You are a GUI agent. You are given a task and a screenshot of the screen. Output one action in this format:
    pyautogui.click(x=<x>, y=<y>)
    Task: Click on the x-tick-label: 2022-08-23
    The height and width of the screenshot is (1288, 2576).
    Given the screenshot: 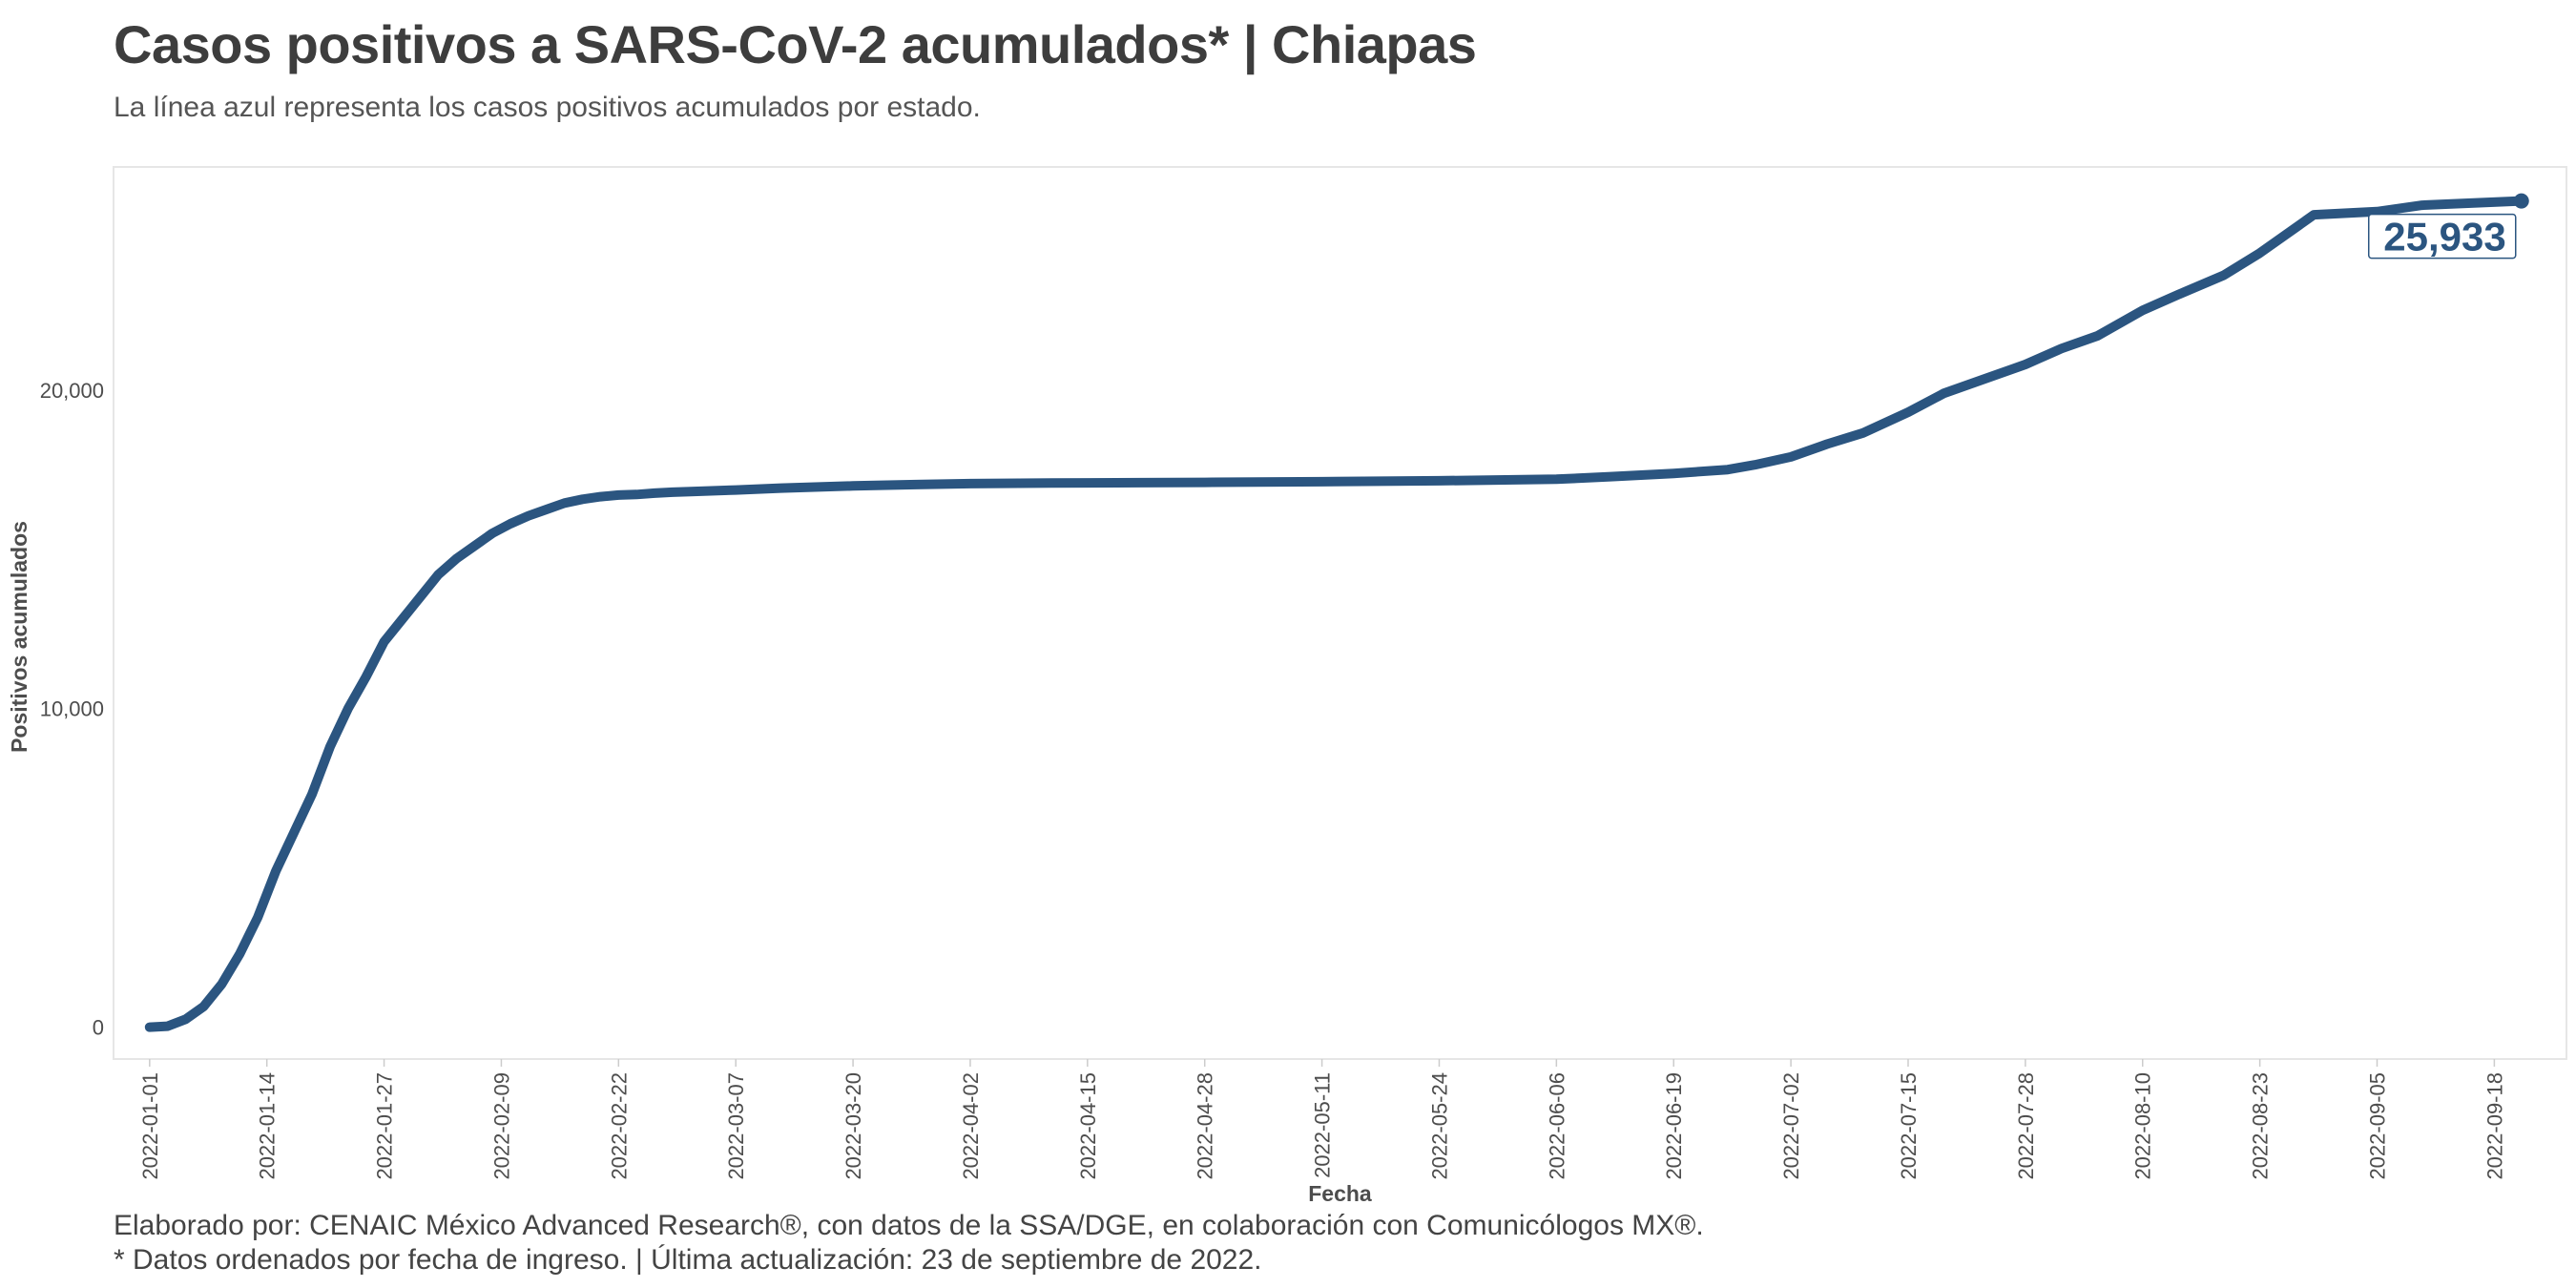 What is the action you would take?
    pyautogui.click(x=2261, y=1126)
    